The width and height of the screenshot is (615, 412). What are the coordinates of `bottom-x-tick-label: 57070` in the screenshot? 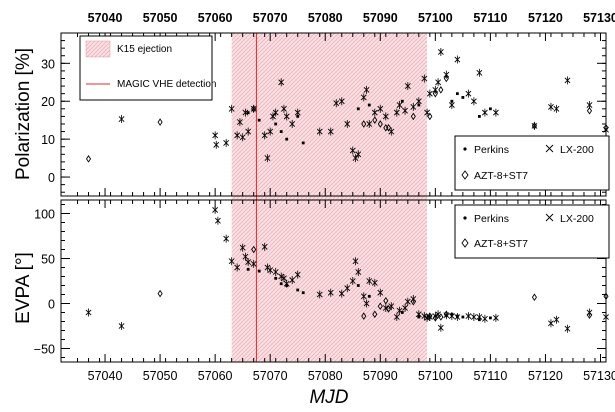 It's located at (270, 376).